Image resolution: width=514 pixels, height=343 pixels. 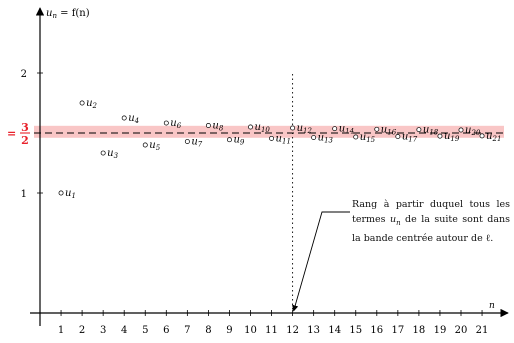 What do you see at coordinates (196, 143) in the screenshot?
I see `point-label-u7: u7` at bounding box center [196, 143].